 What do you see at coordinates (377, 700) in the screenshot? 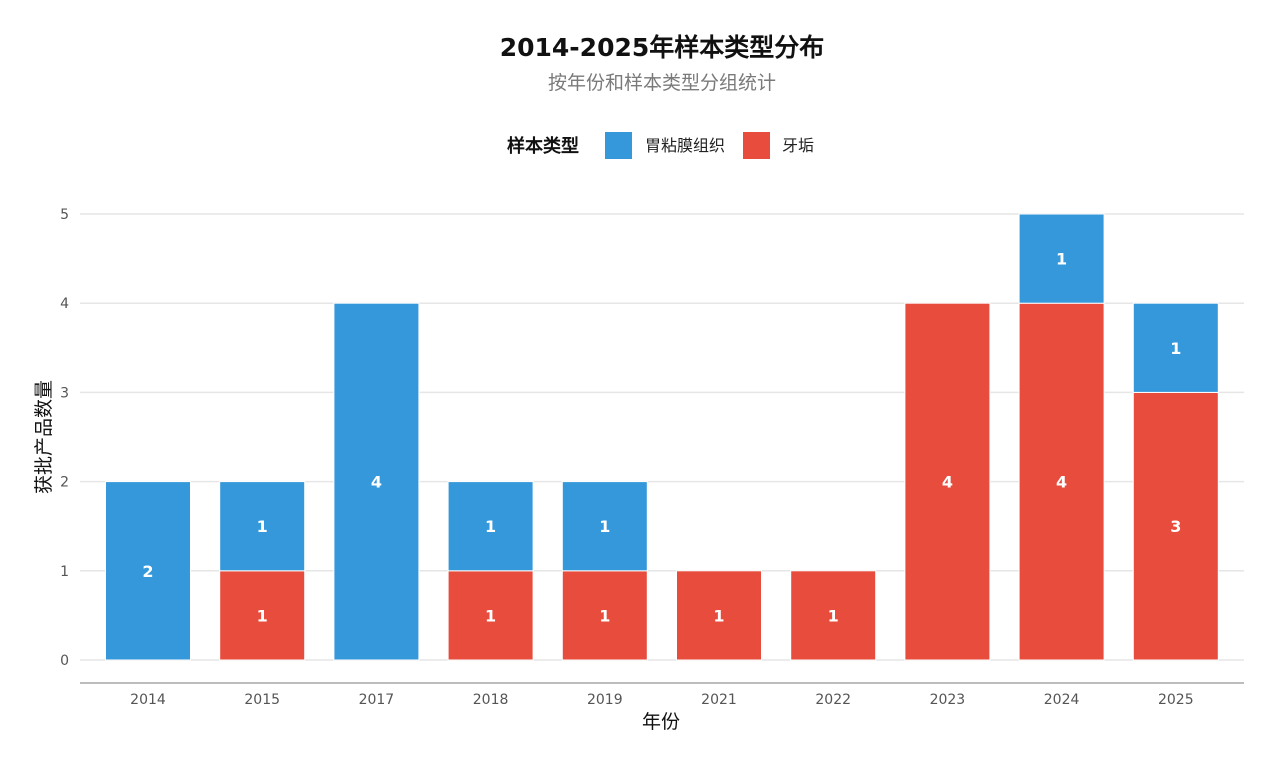
I see `x-tick-label: 2017` at bounding box center [377, 700].